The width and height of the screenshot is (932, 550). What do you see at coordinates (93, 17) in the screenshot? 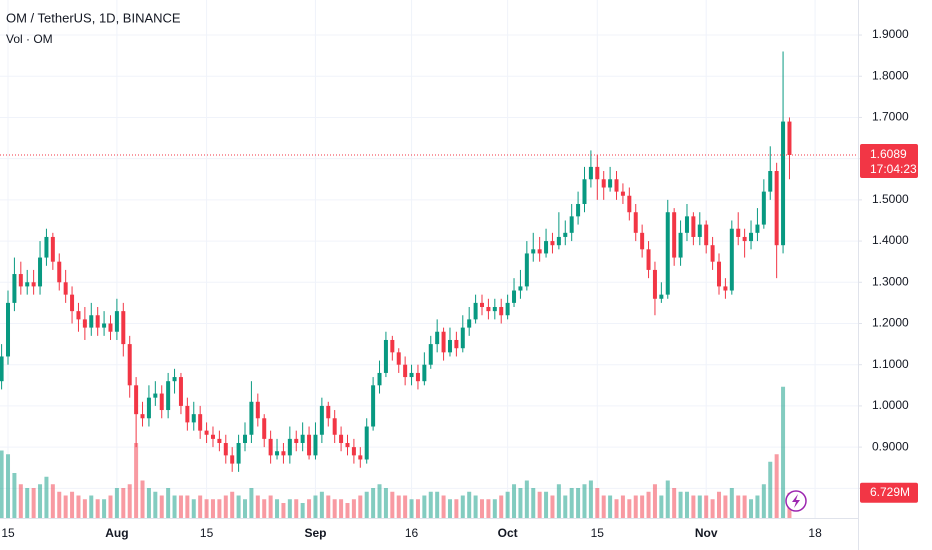
I see `chart-title: OM / TetherUS, 1D, BINANCE` at bounding box center [93, 17].